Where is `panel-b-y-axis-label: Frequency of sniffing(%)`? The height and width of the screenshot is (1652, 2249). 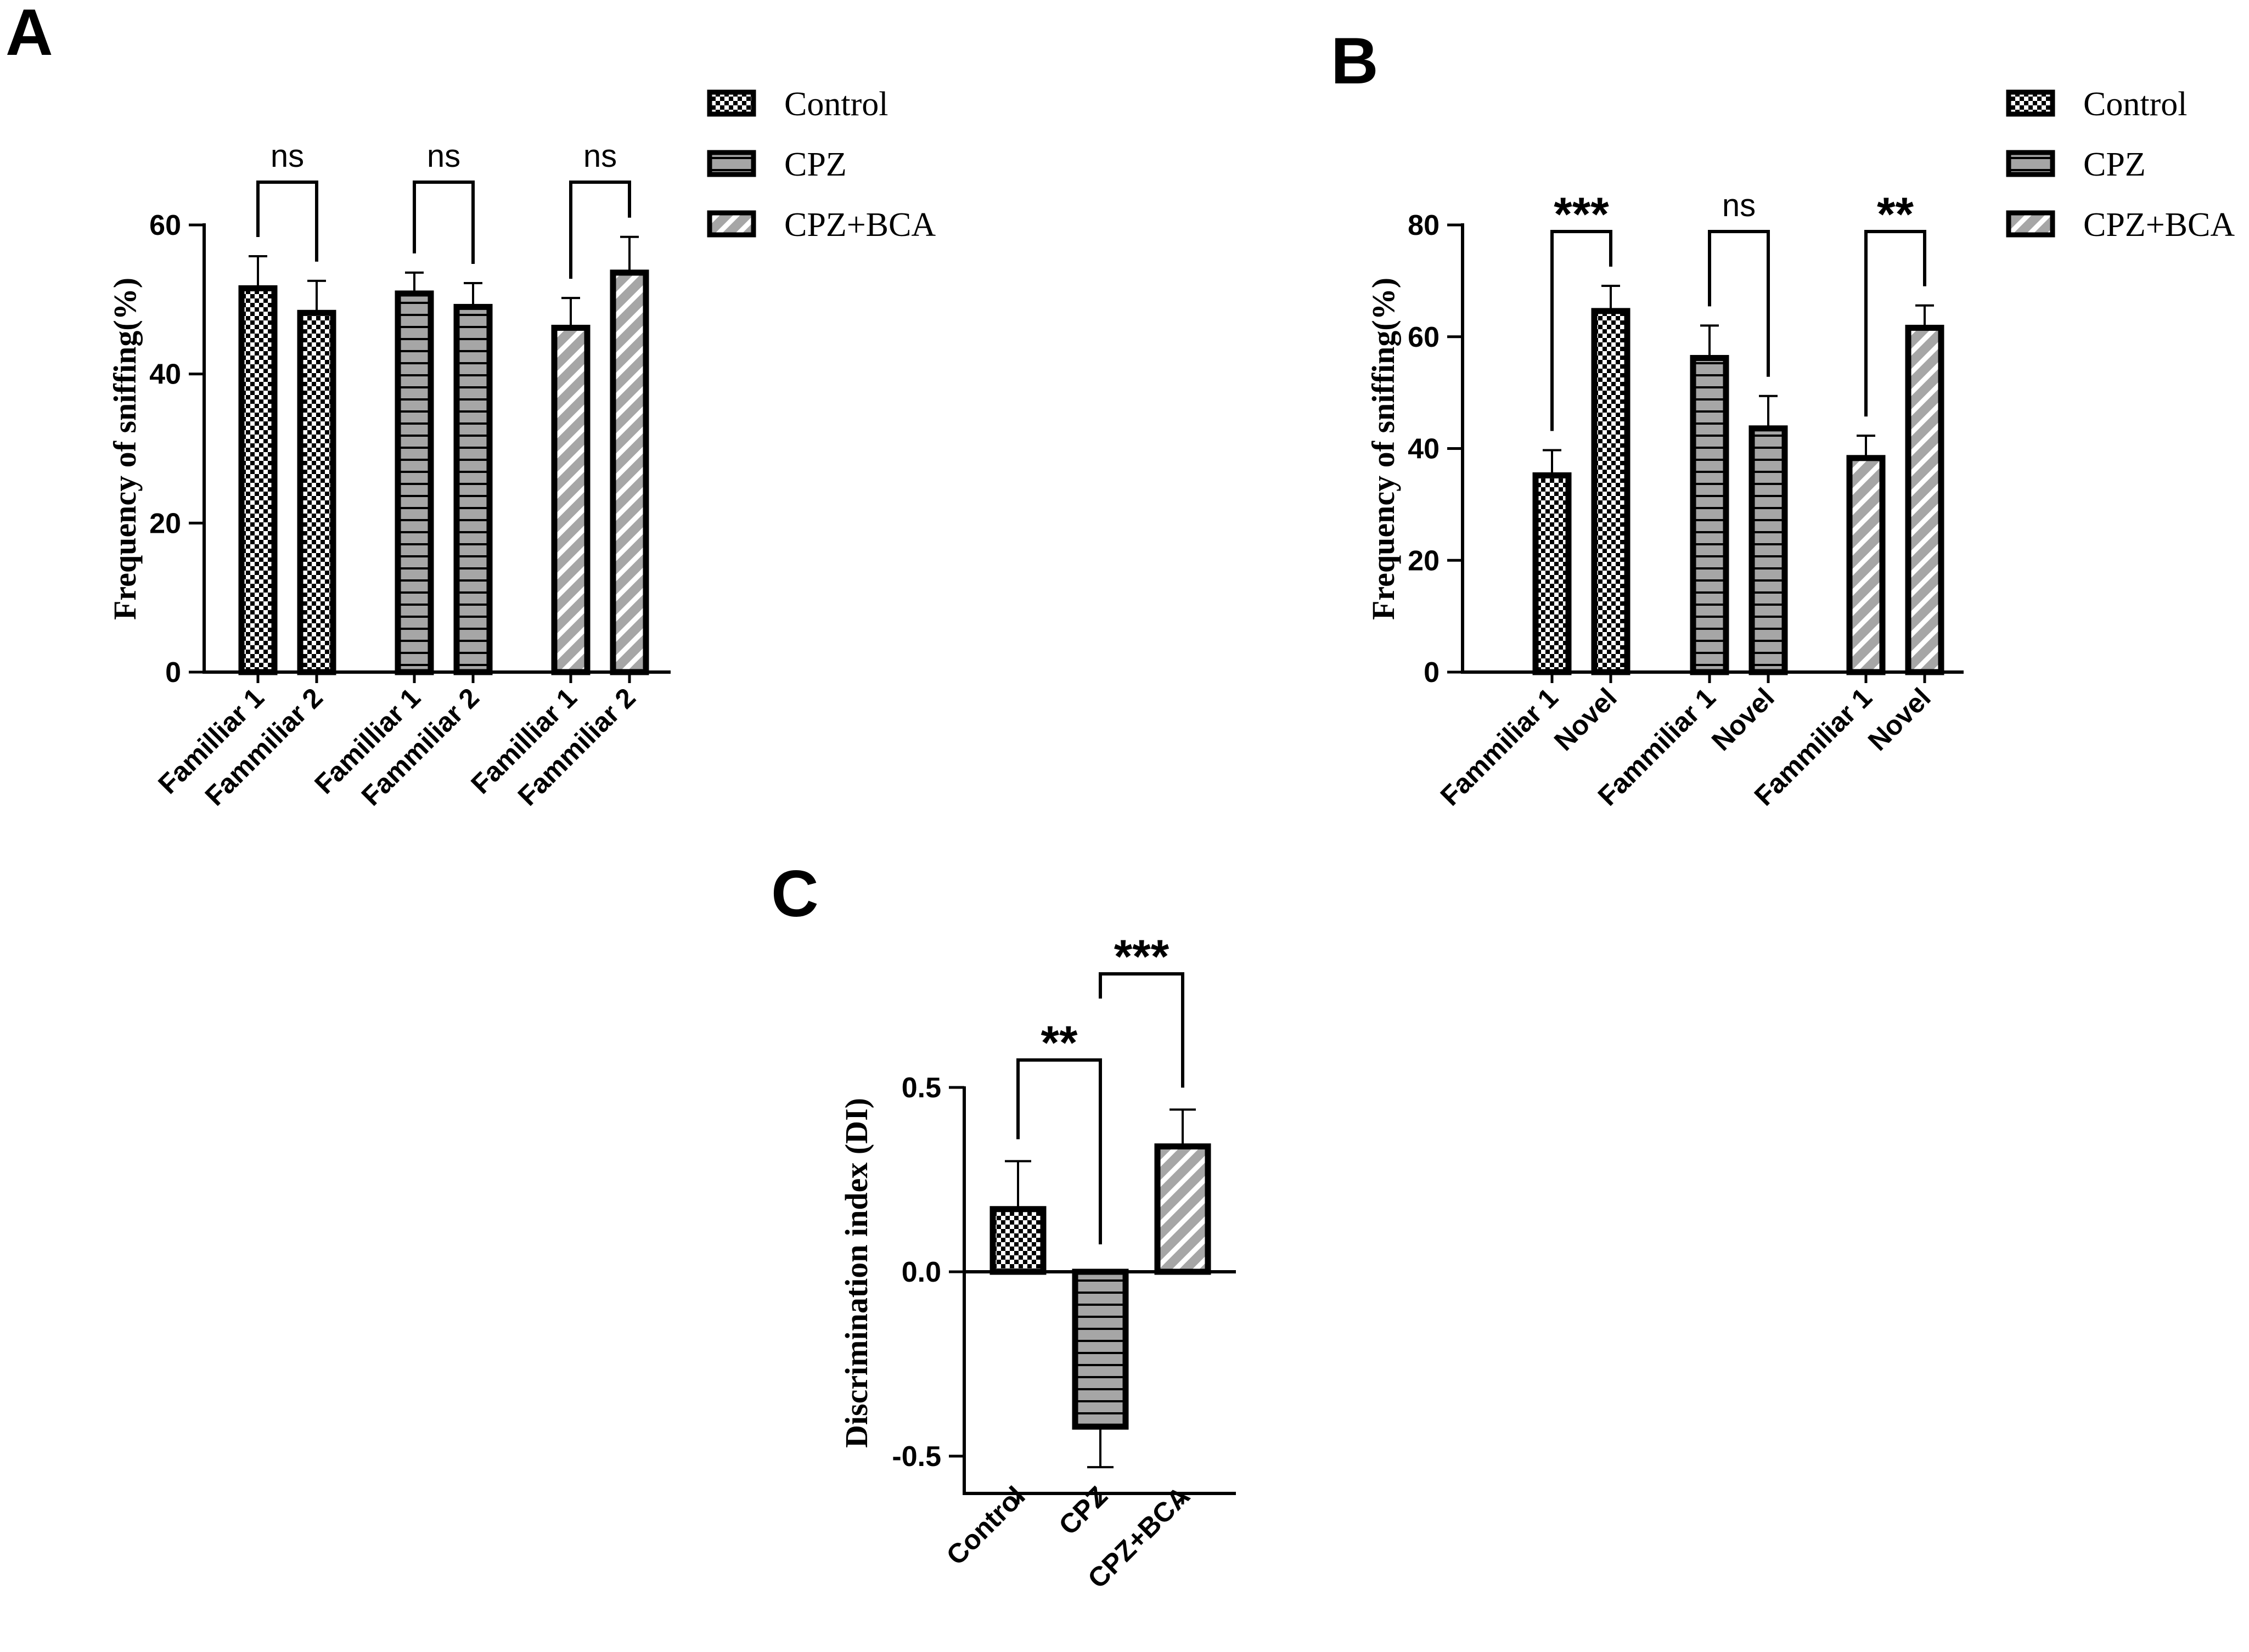
panel-b-y-axis-label: Frequency of sniffing(%) is located at coordinates (1383, 449).